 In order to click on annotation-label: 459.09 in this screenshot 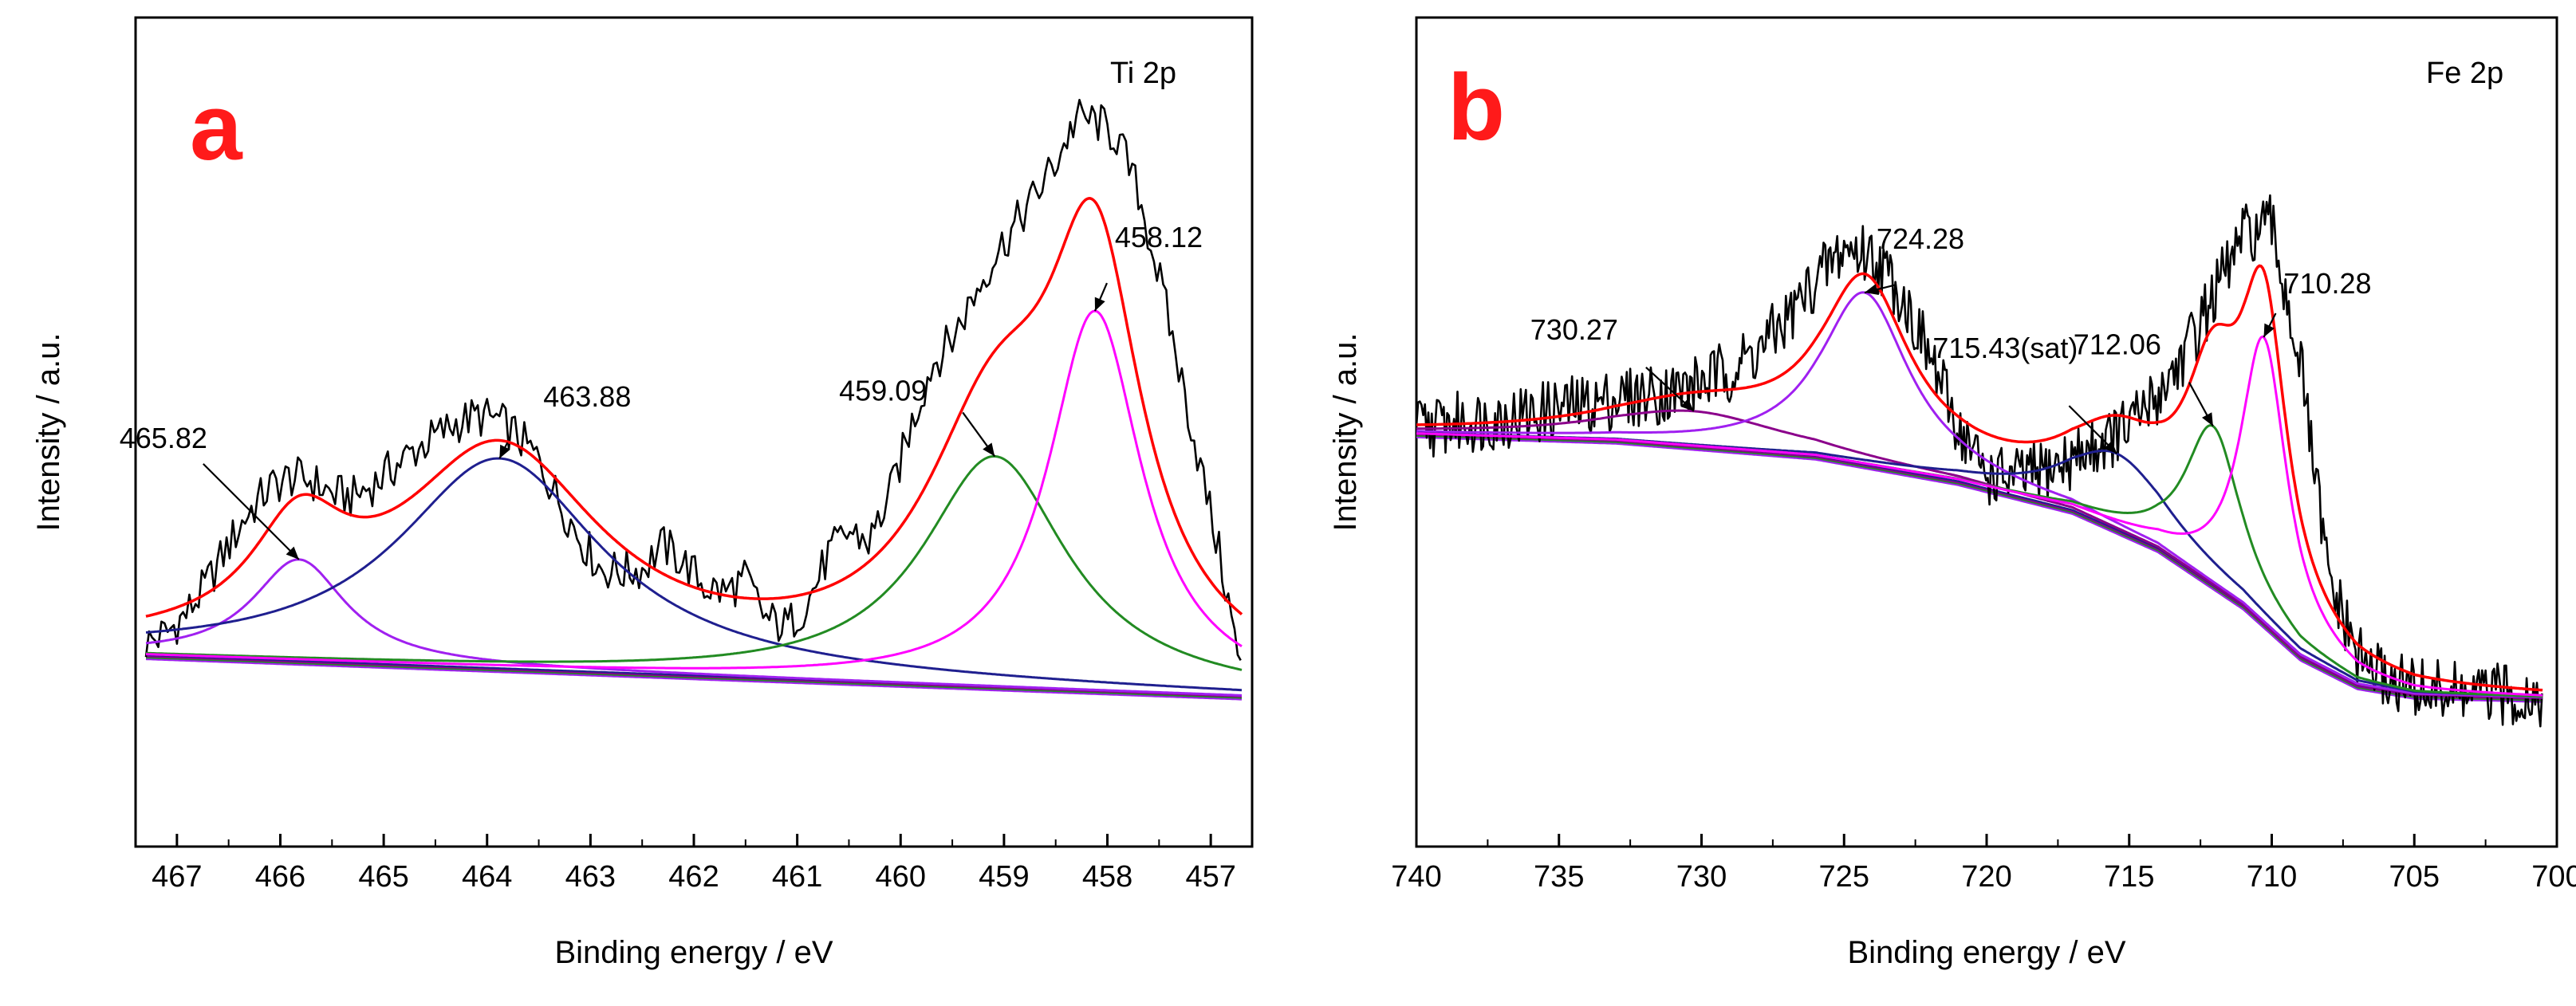, I will do `click(883, 390)`.